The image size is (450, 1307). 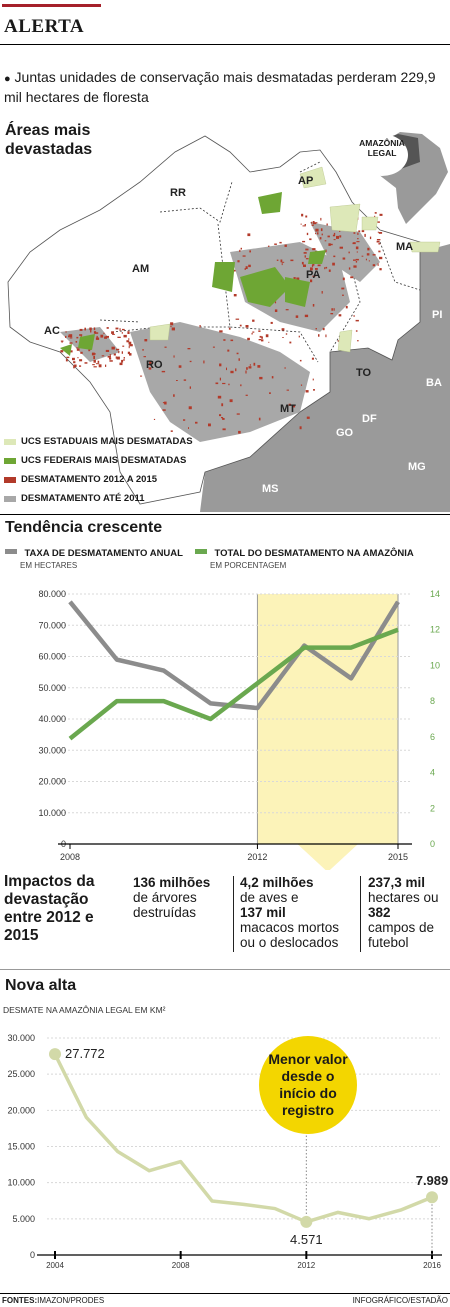 I want to click on map-title-line2: devastadas, so click(x=49, y=149).